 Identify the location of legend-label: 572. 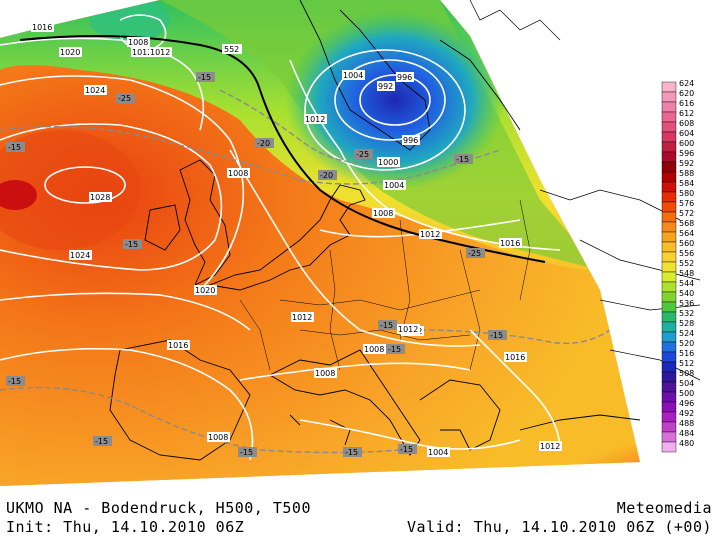
(686, 213).